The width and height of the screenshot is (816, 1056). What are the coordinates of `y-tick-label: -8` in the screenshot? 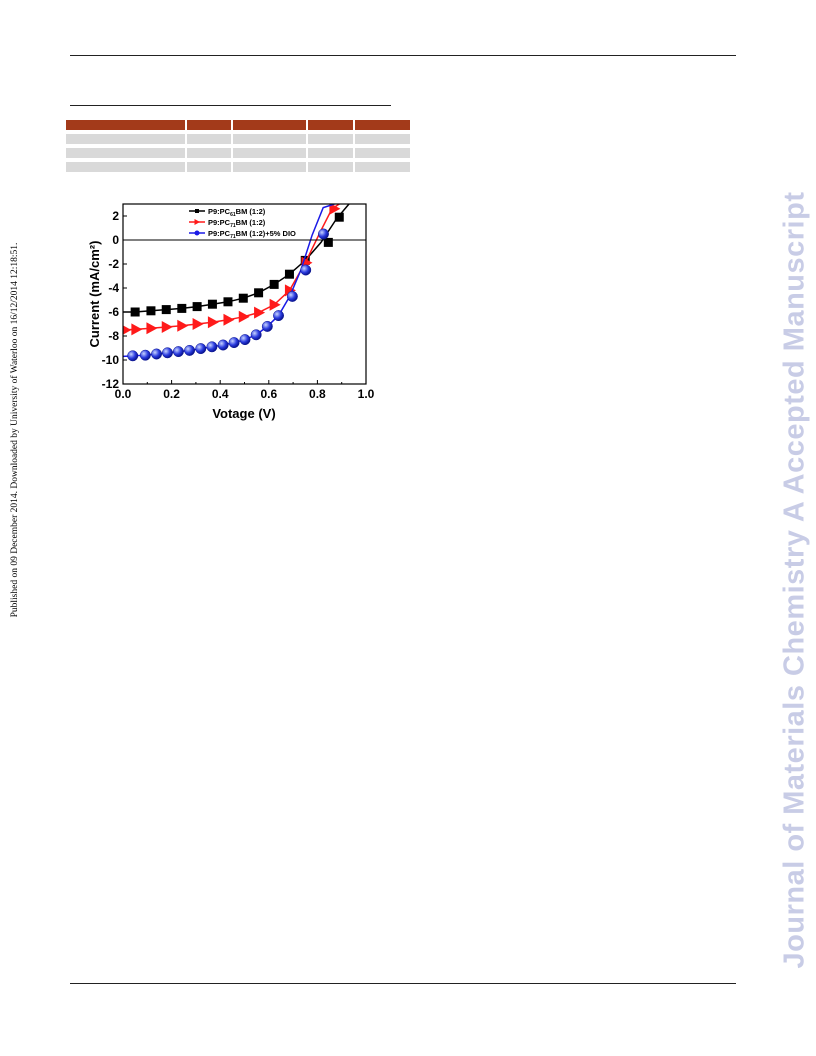 It's located at (113, 336).